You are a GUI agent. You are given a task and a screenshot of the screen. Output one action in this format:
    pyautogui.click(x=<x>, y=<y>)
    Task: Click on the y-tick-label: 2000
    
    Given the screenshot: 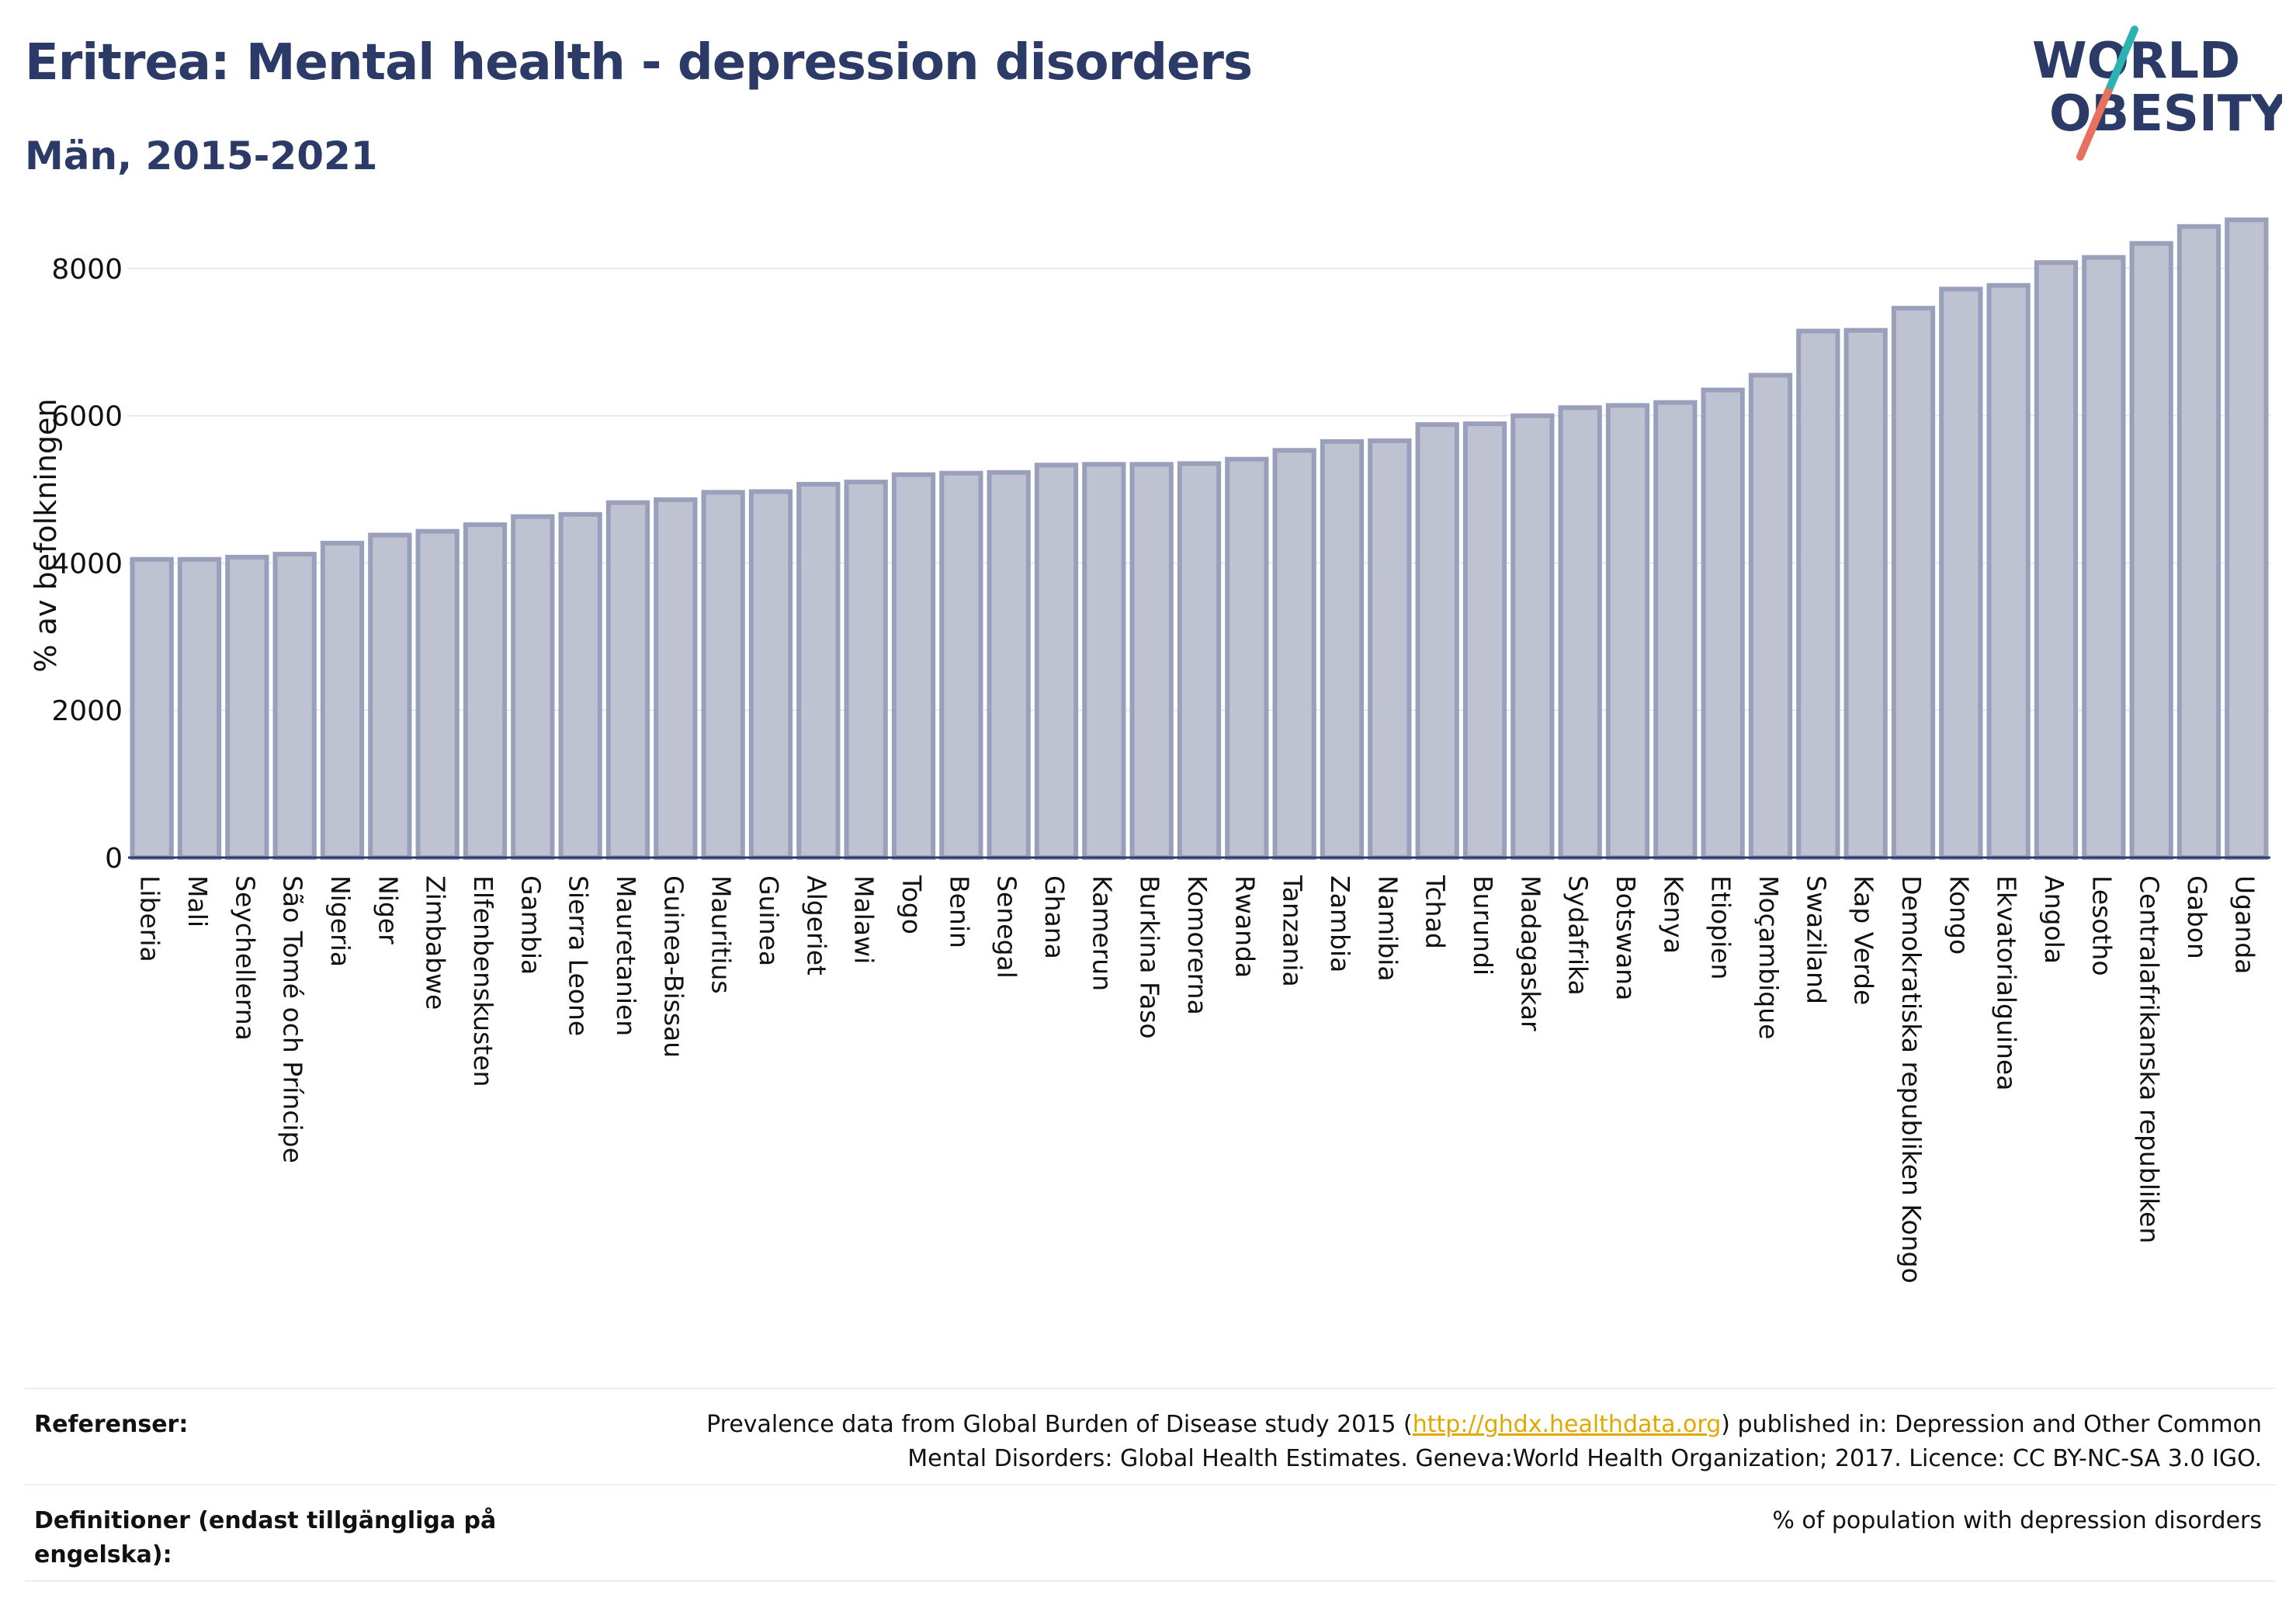 What is the action you would take?
    pyautogui.click(x=87, y=711)
    